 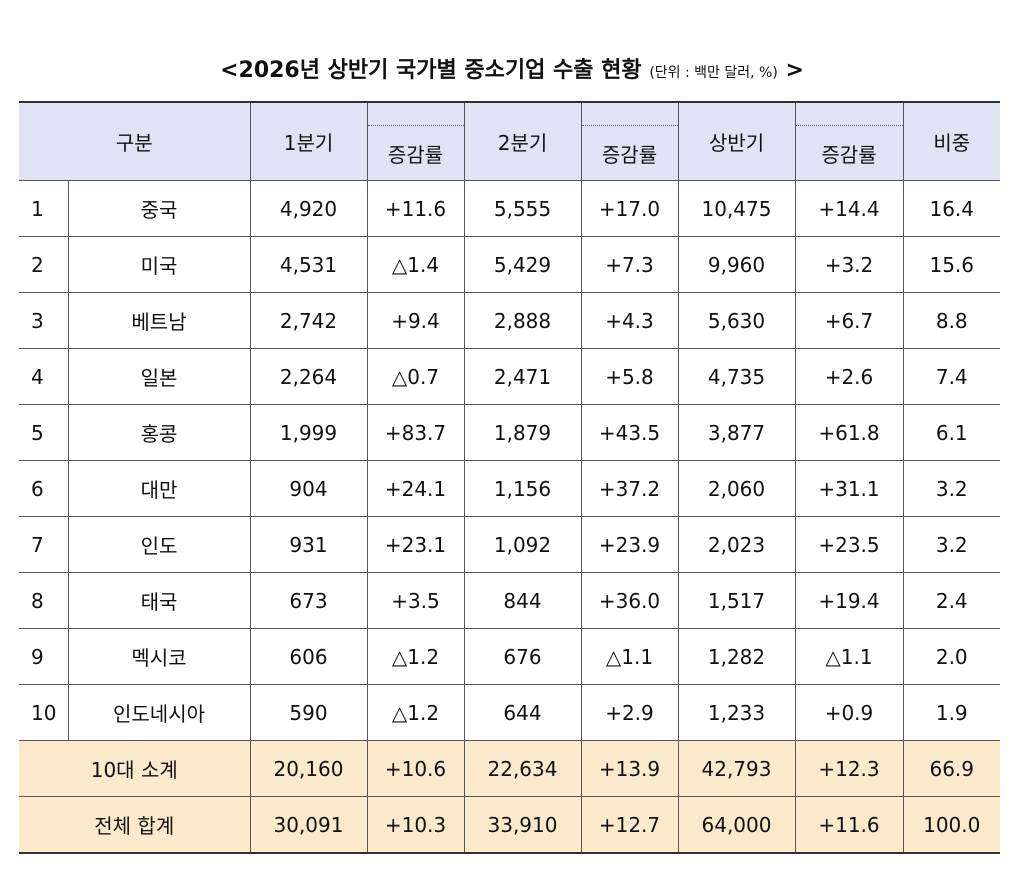 I want to click on total-h1-growth: +11.6, so click(x=849, y=825).